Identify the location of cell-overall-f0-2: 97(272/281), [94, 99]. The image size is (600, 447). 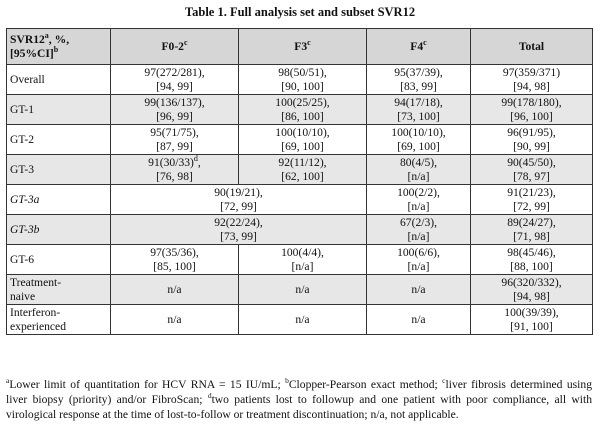
(174, 79).